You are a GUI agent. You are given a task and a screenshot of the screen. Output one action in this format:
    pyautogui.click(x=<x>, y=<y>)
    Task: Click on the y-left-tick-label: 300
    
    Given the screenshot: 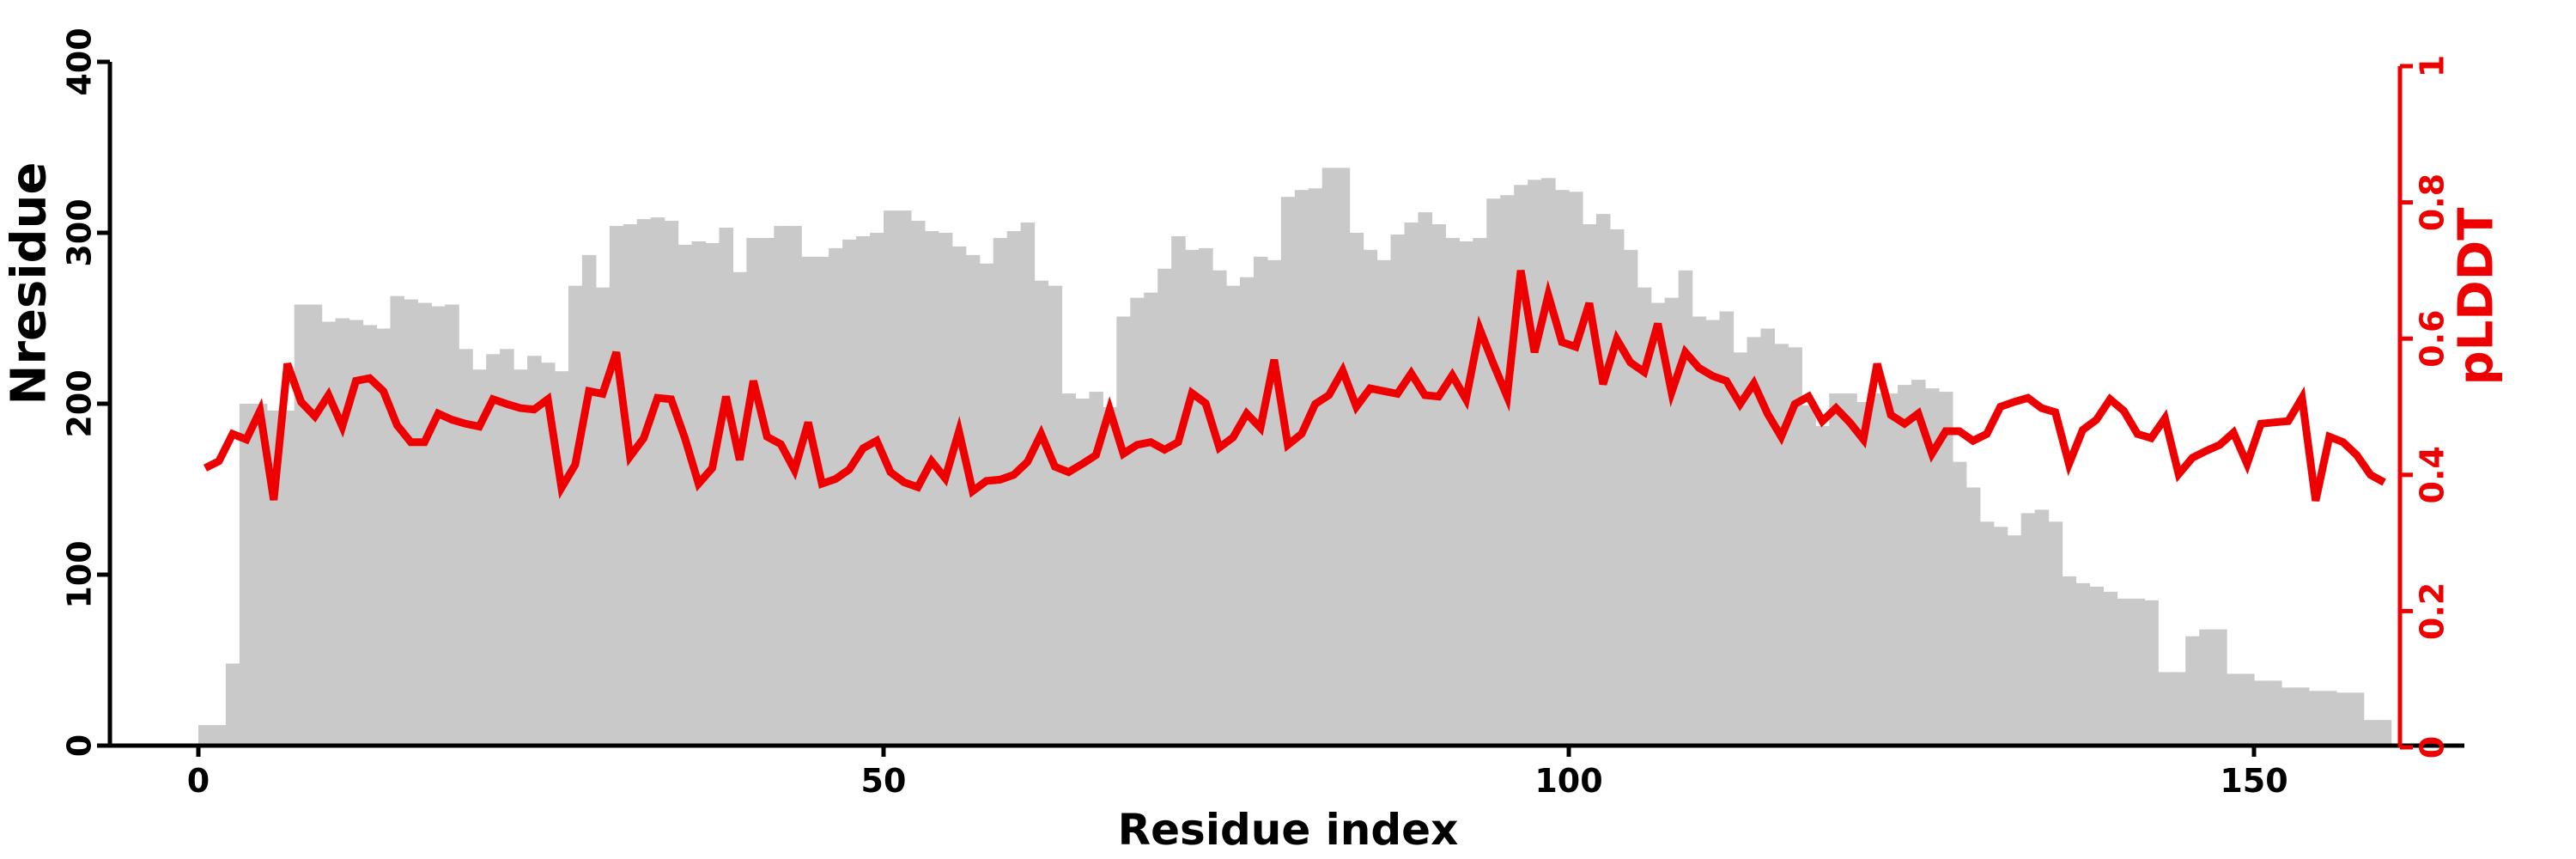 What is the action you would take?
    pyautogui.click(x=79, y=232)
    